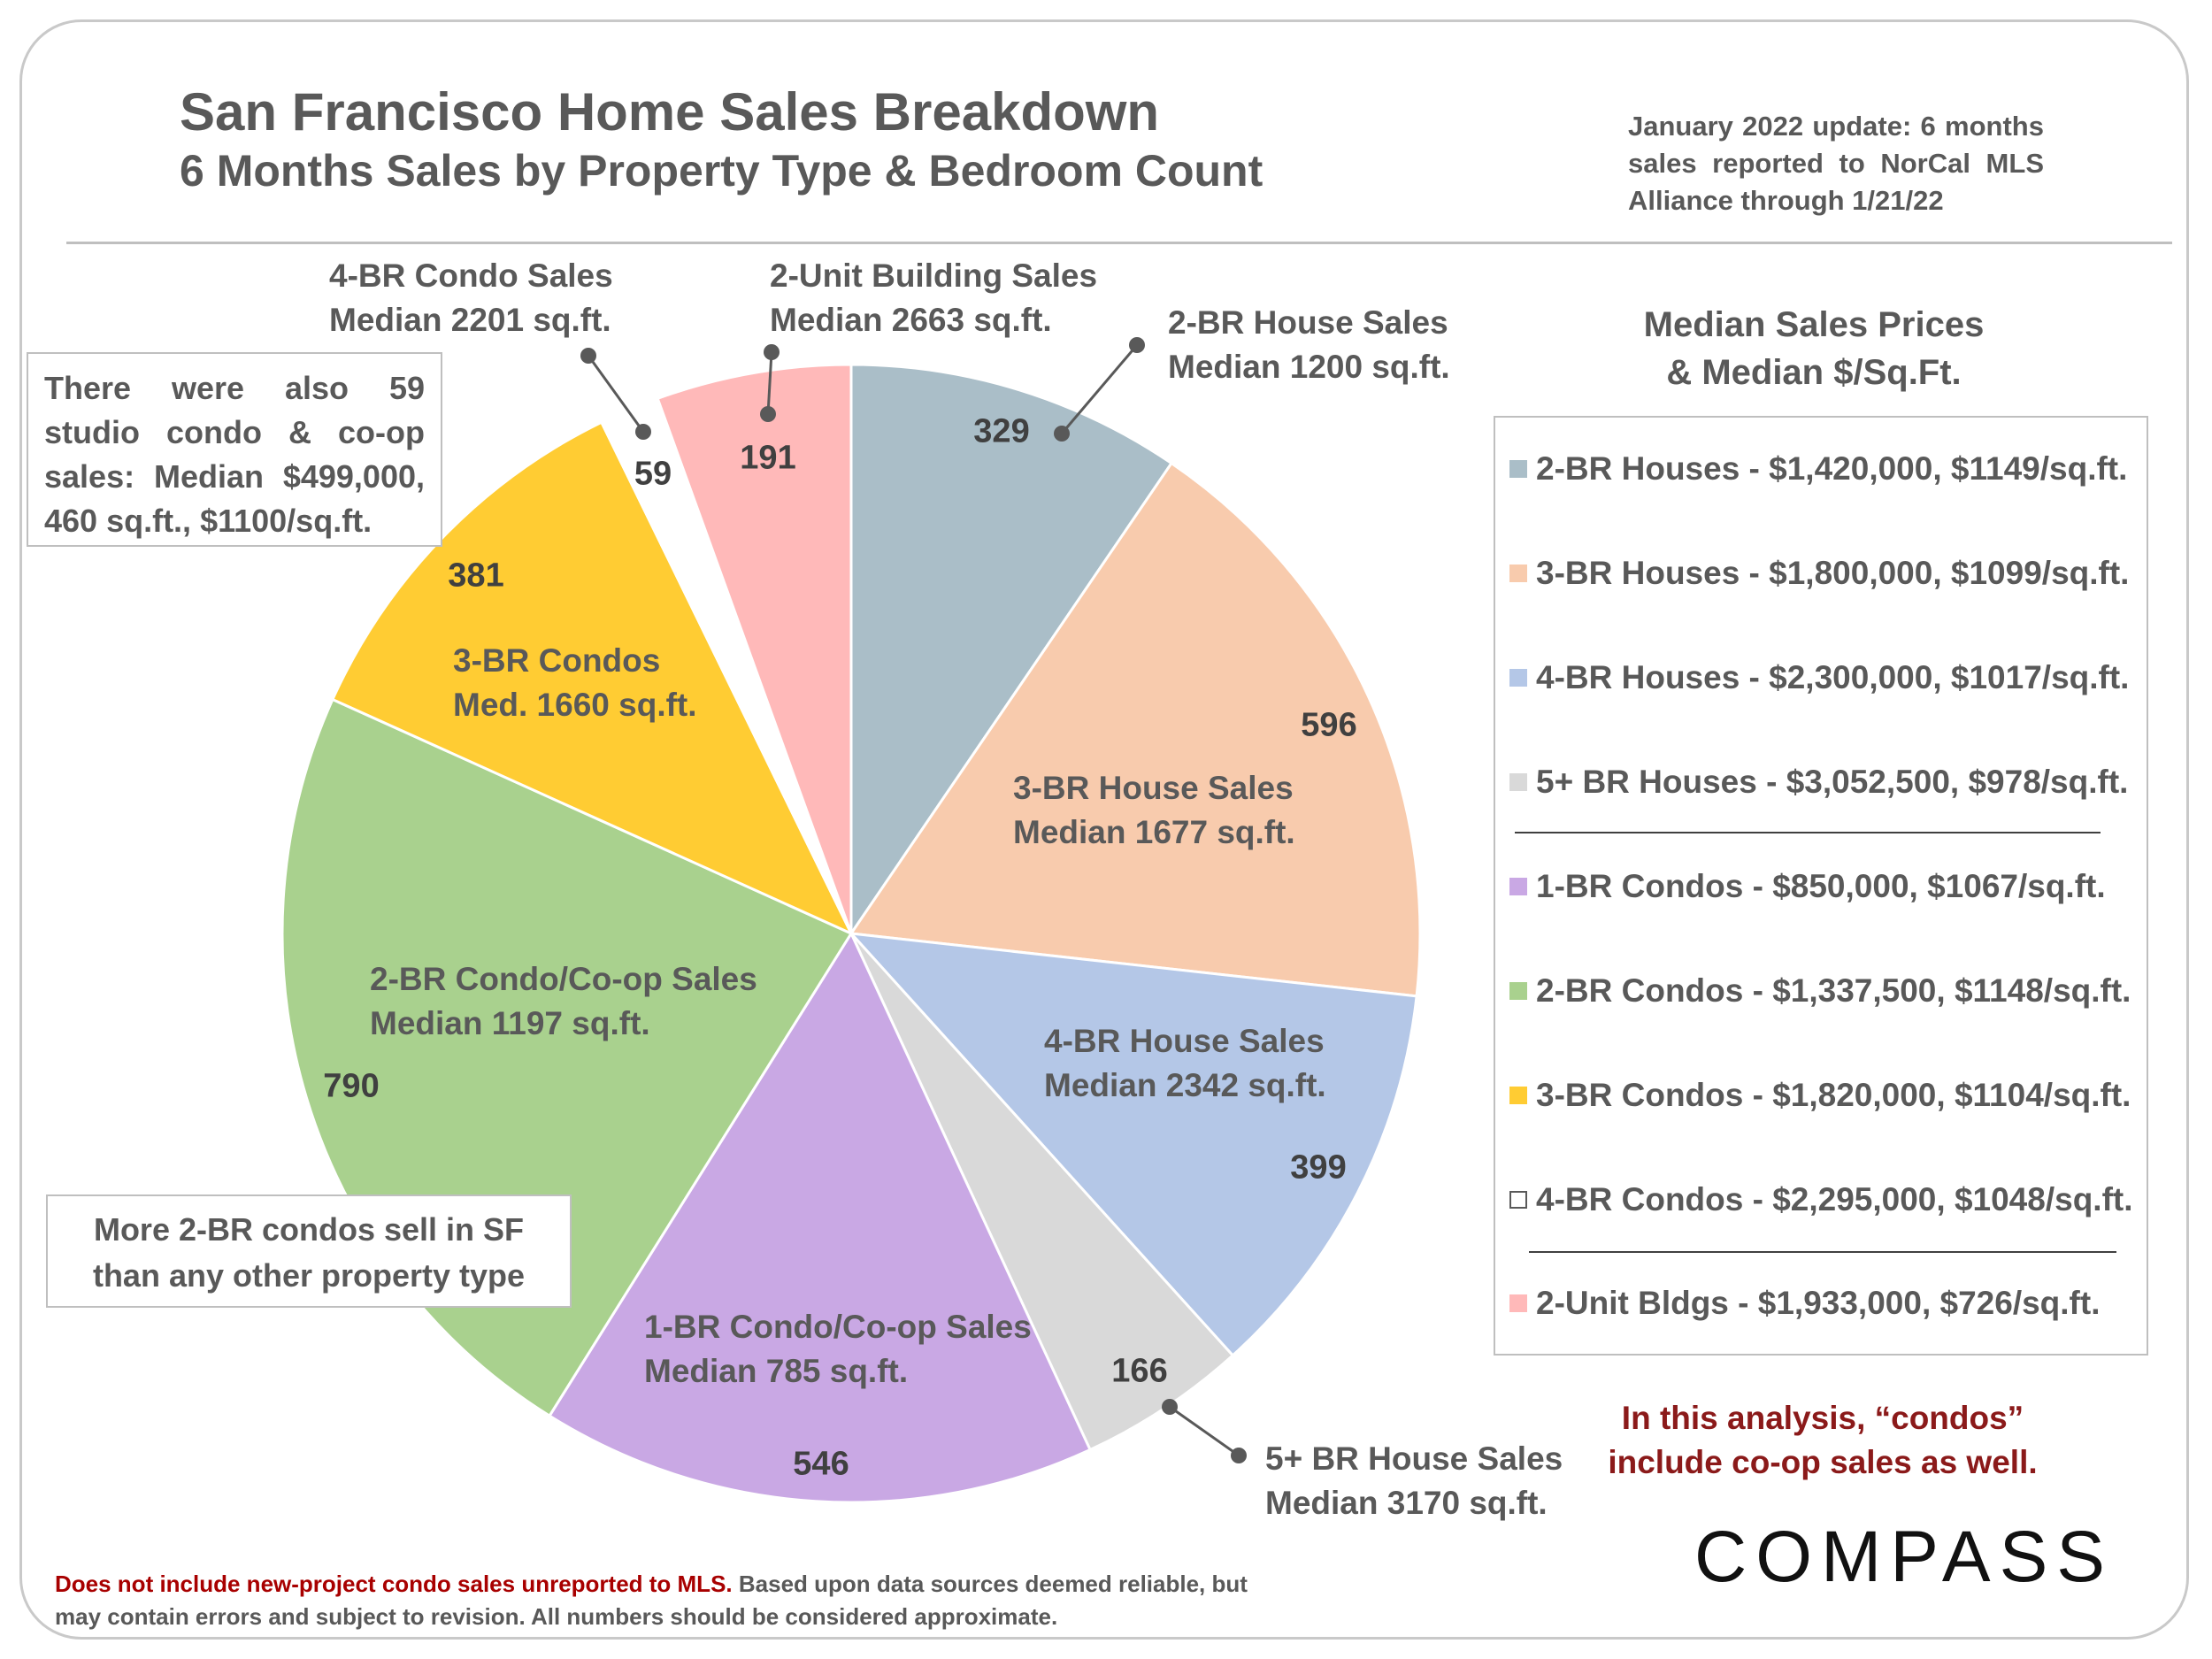 Image resolution: width=2212 pixels, height=1659 pixels. I want to click on slice-label-3br-house: 3-BR House Sales Median 1677 sq.ft., so click(1154, 811).